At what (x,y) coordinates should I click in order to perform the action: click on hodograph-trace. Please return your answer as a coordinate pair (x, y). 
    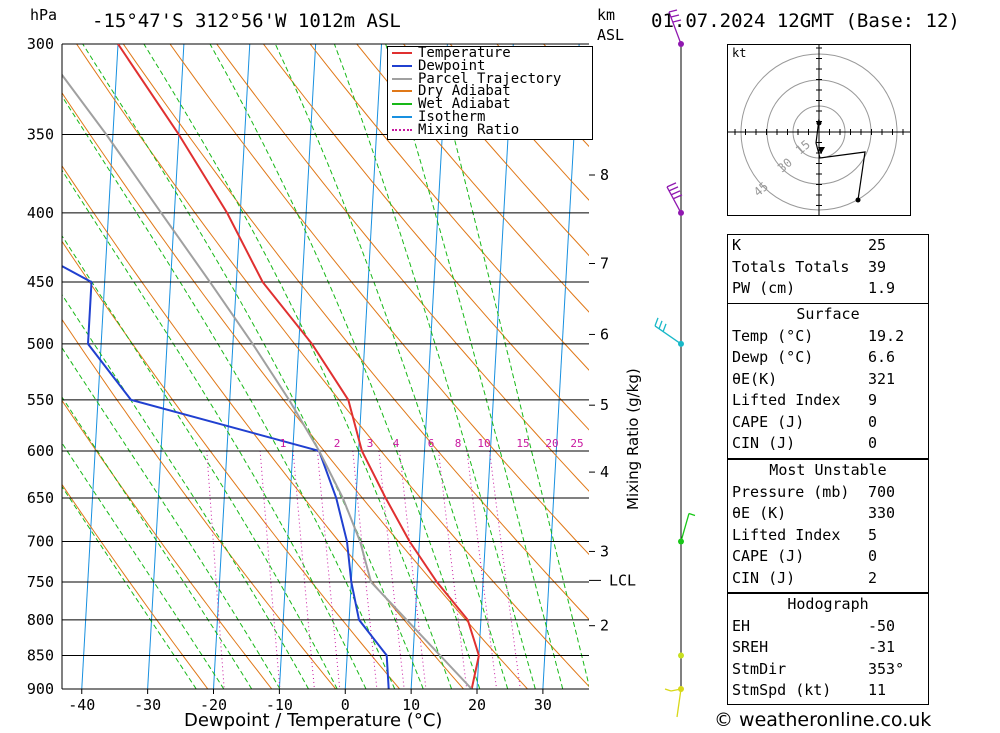
    Looking at the image, I should click on (840, 159).